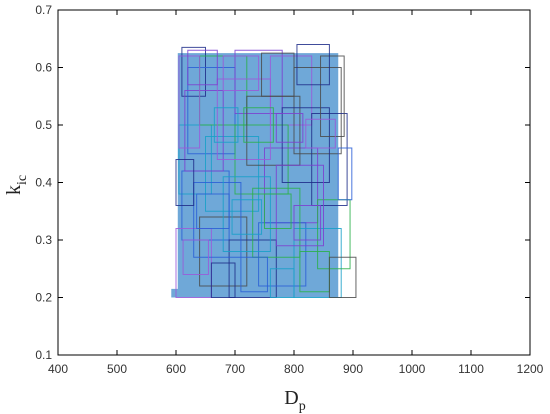 The width and height of the screenshot is (550, 414). I want to click on y-tick-label: 0.7, so click(43, 10).